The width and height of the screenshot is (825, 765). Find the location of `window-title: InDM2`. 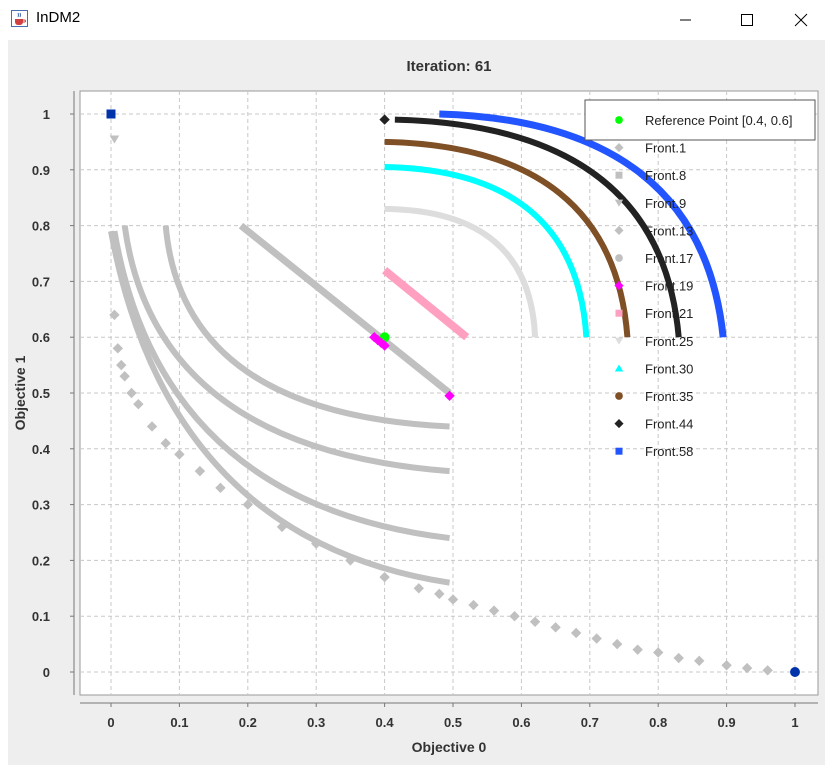

window-title: InDM2 is located at coordinates (58, 17).